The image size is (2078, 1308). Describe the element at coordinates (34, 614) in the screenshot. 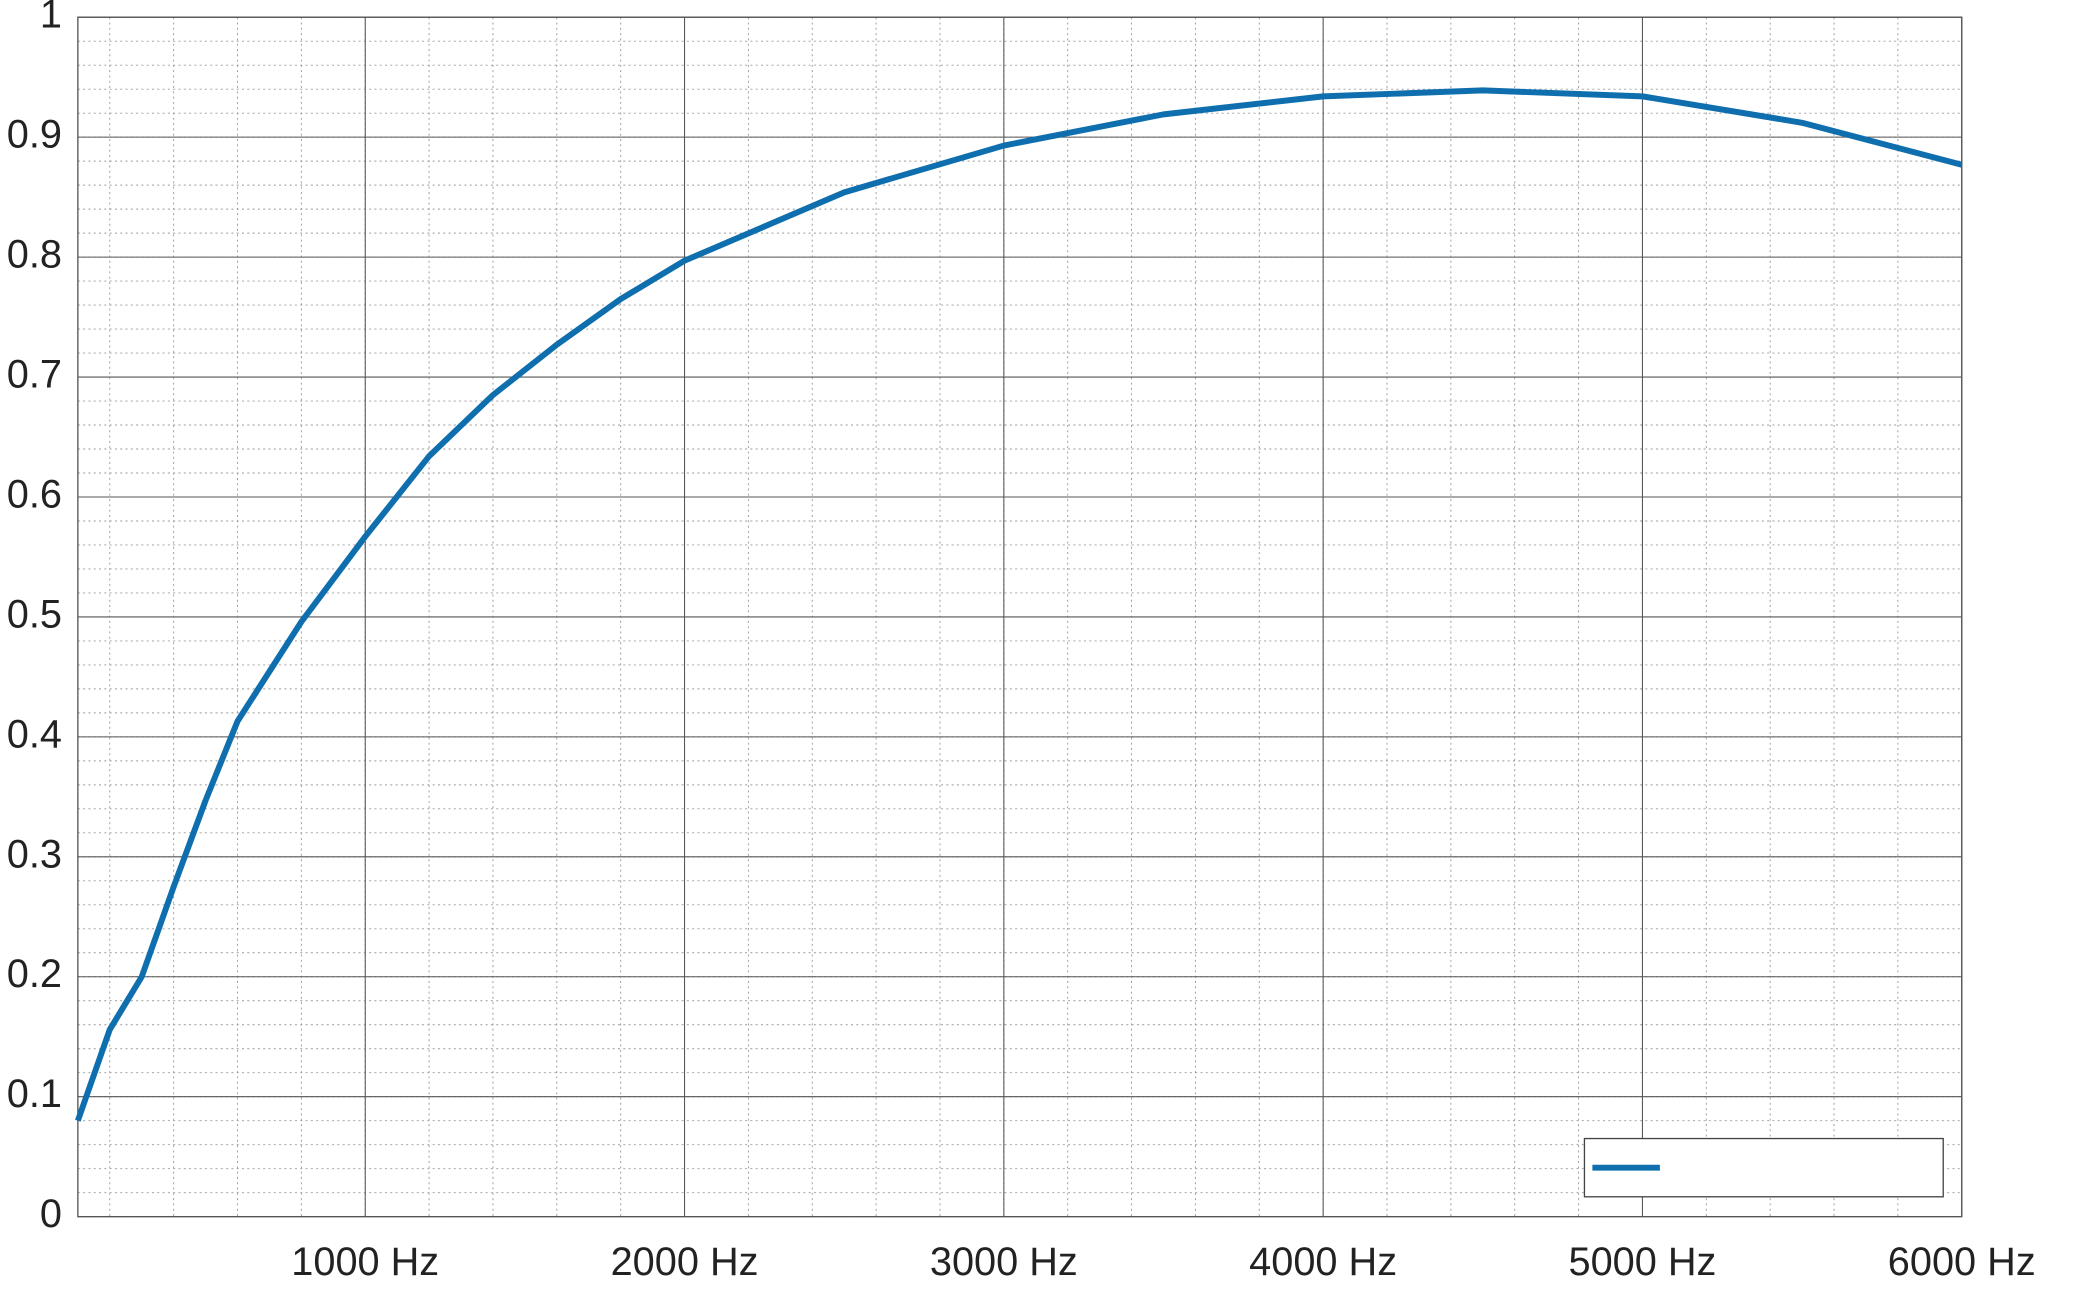

I see `y-tick-label: 0.5` at that location.